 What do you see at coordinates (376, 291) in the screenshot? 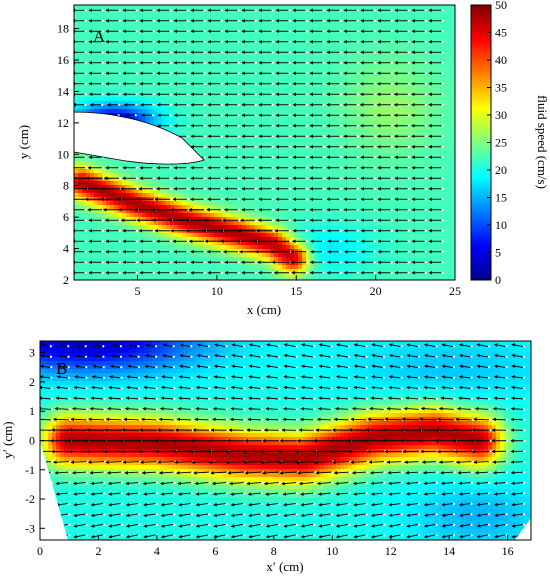
I see `x-tick-label: 20` at bounding box center [376, 291].